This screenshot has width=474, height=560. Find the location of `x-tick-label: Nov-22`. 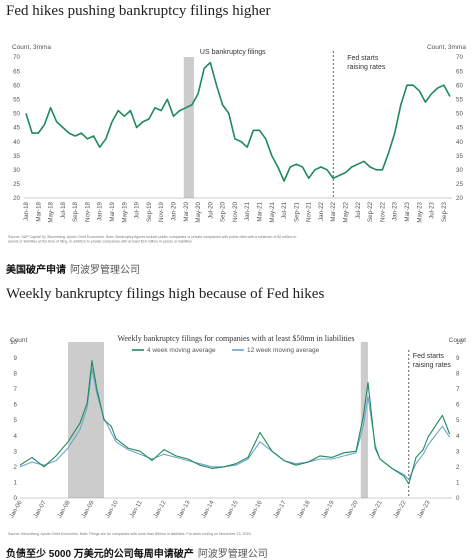

x-tick-label: Nov-22 is located at coordinates (382, 211).